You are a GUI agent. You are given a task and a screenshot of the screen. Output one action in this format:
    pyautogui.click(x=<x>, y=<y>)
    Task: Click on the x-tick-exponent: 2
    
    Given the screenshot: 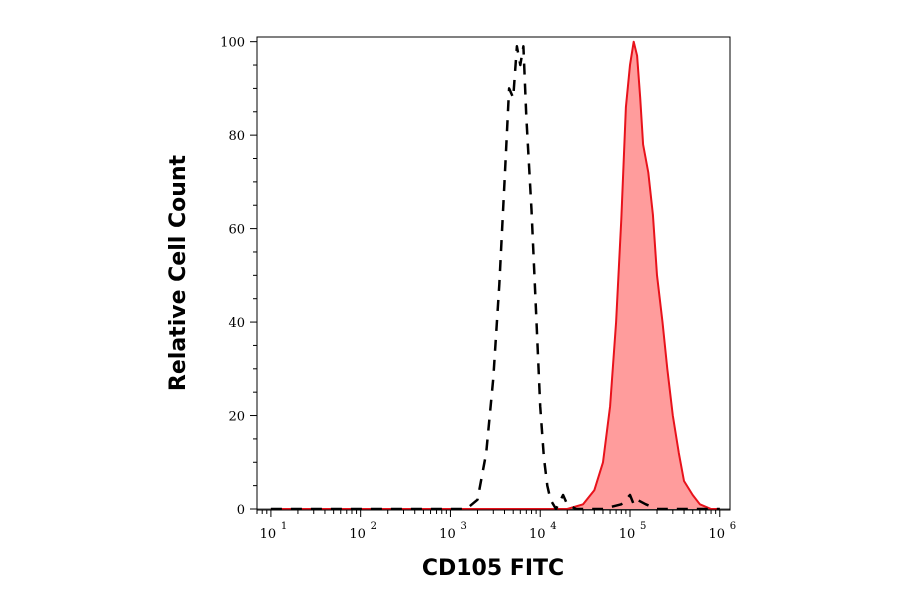 What is the action you would take?
    pyautogui.click(x=374, y=526)
    